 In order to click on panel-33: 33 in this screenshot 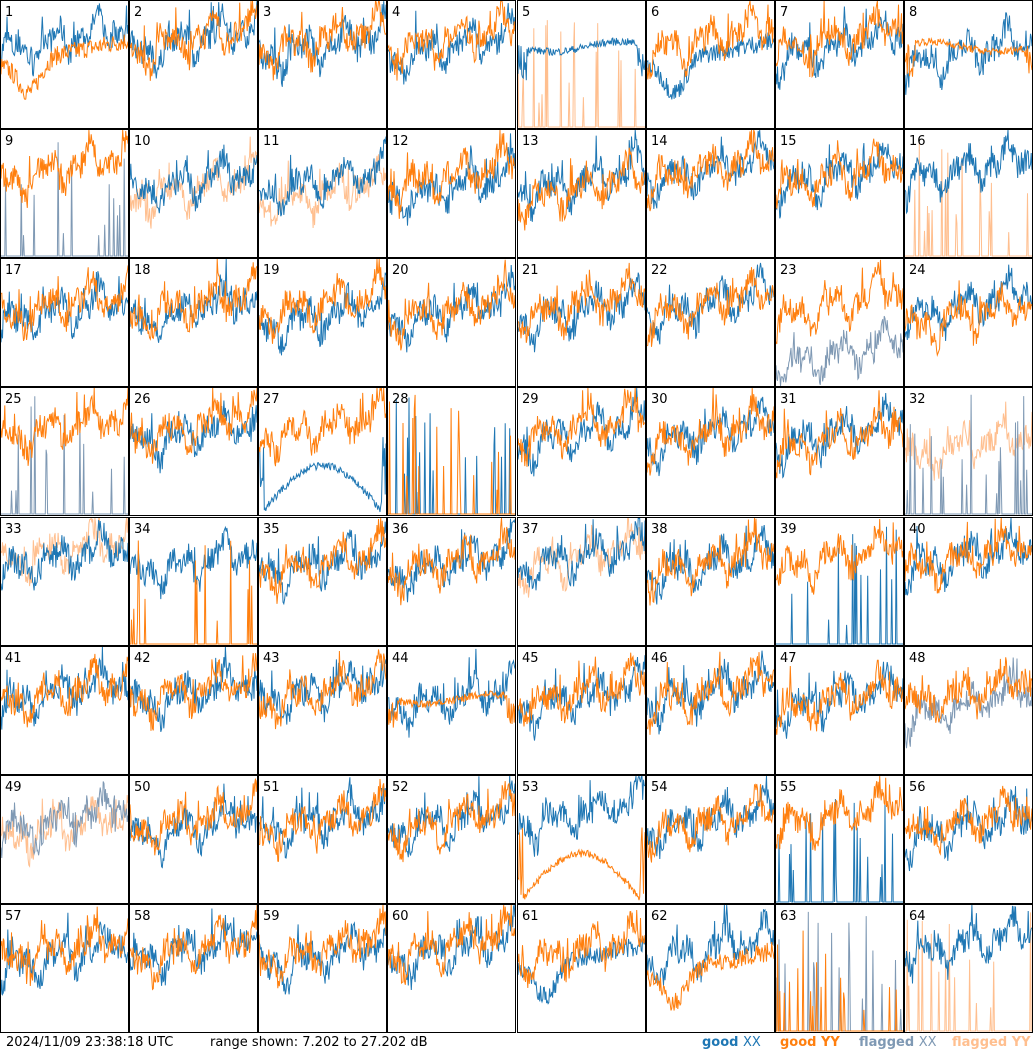, I will do `click(64, 581)`.